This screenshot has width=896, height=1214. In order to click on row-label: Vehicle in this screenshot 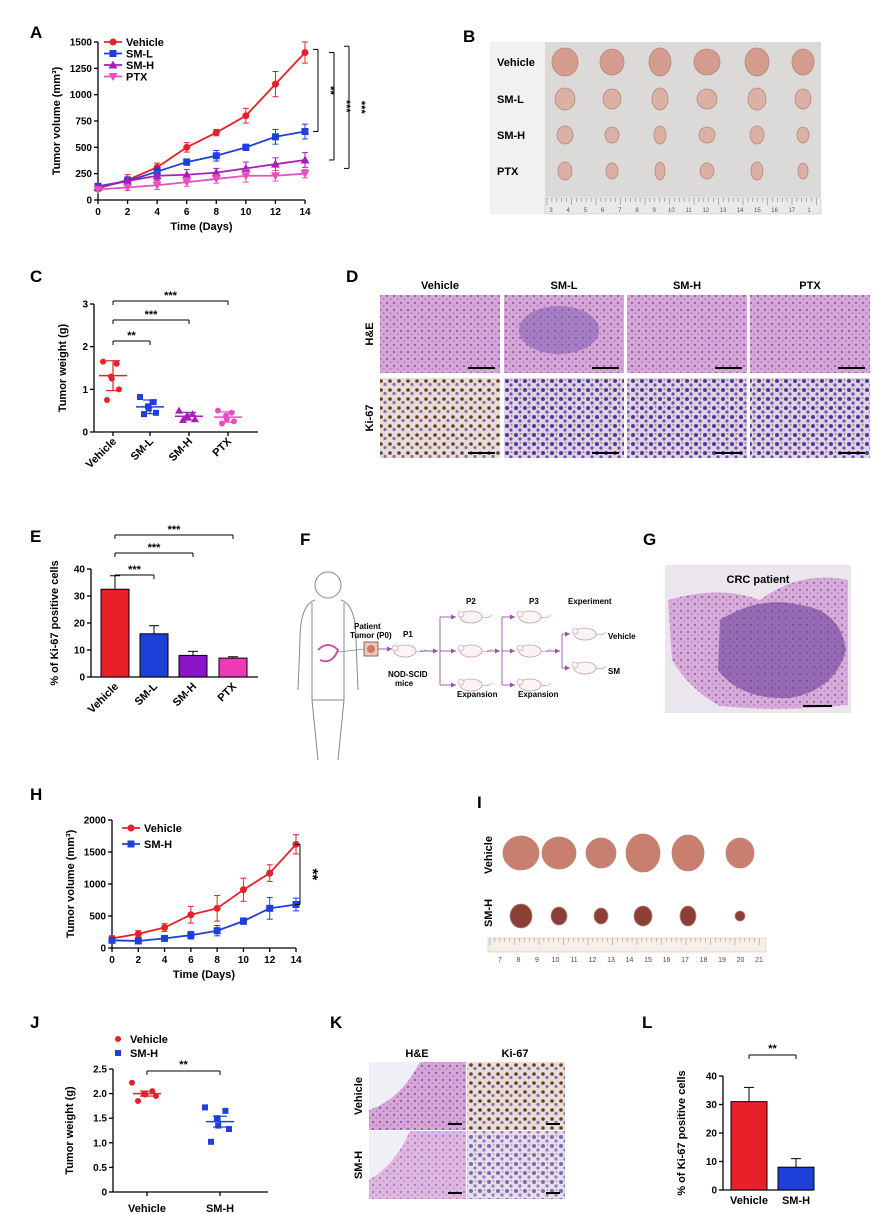, I will do `click(359, 1096)`.